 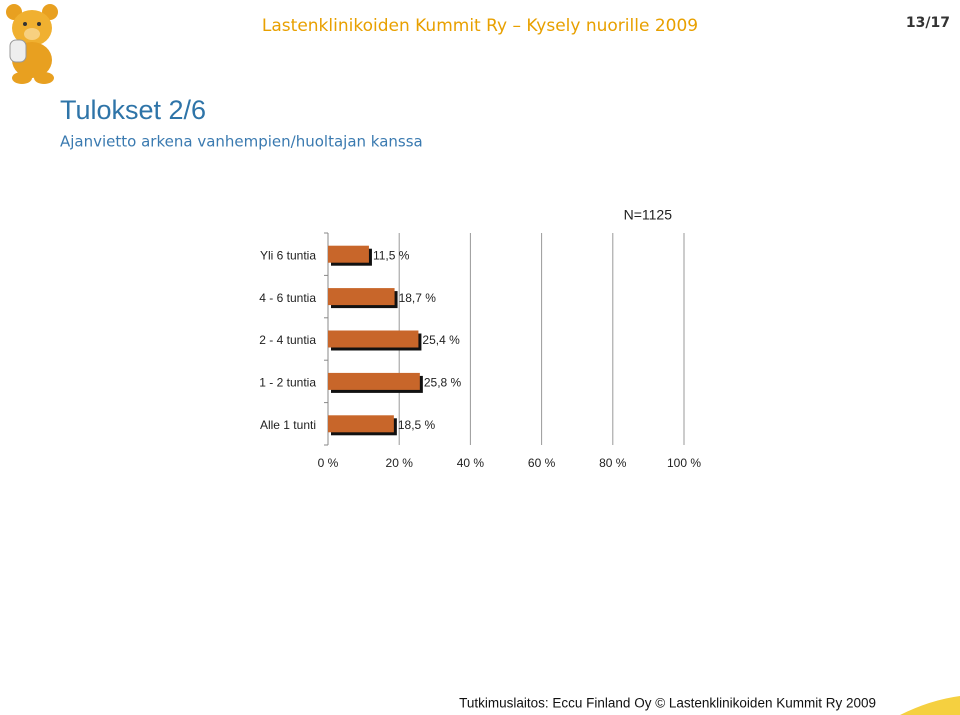 What do you see at coordinates (133, 110) in the screenshot?
I see `title: Tulokset 2/6` at bounding box center [133, 110].